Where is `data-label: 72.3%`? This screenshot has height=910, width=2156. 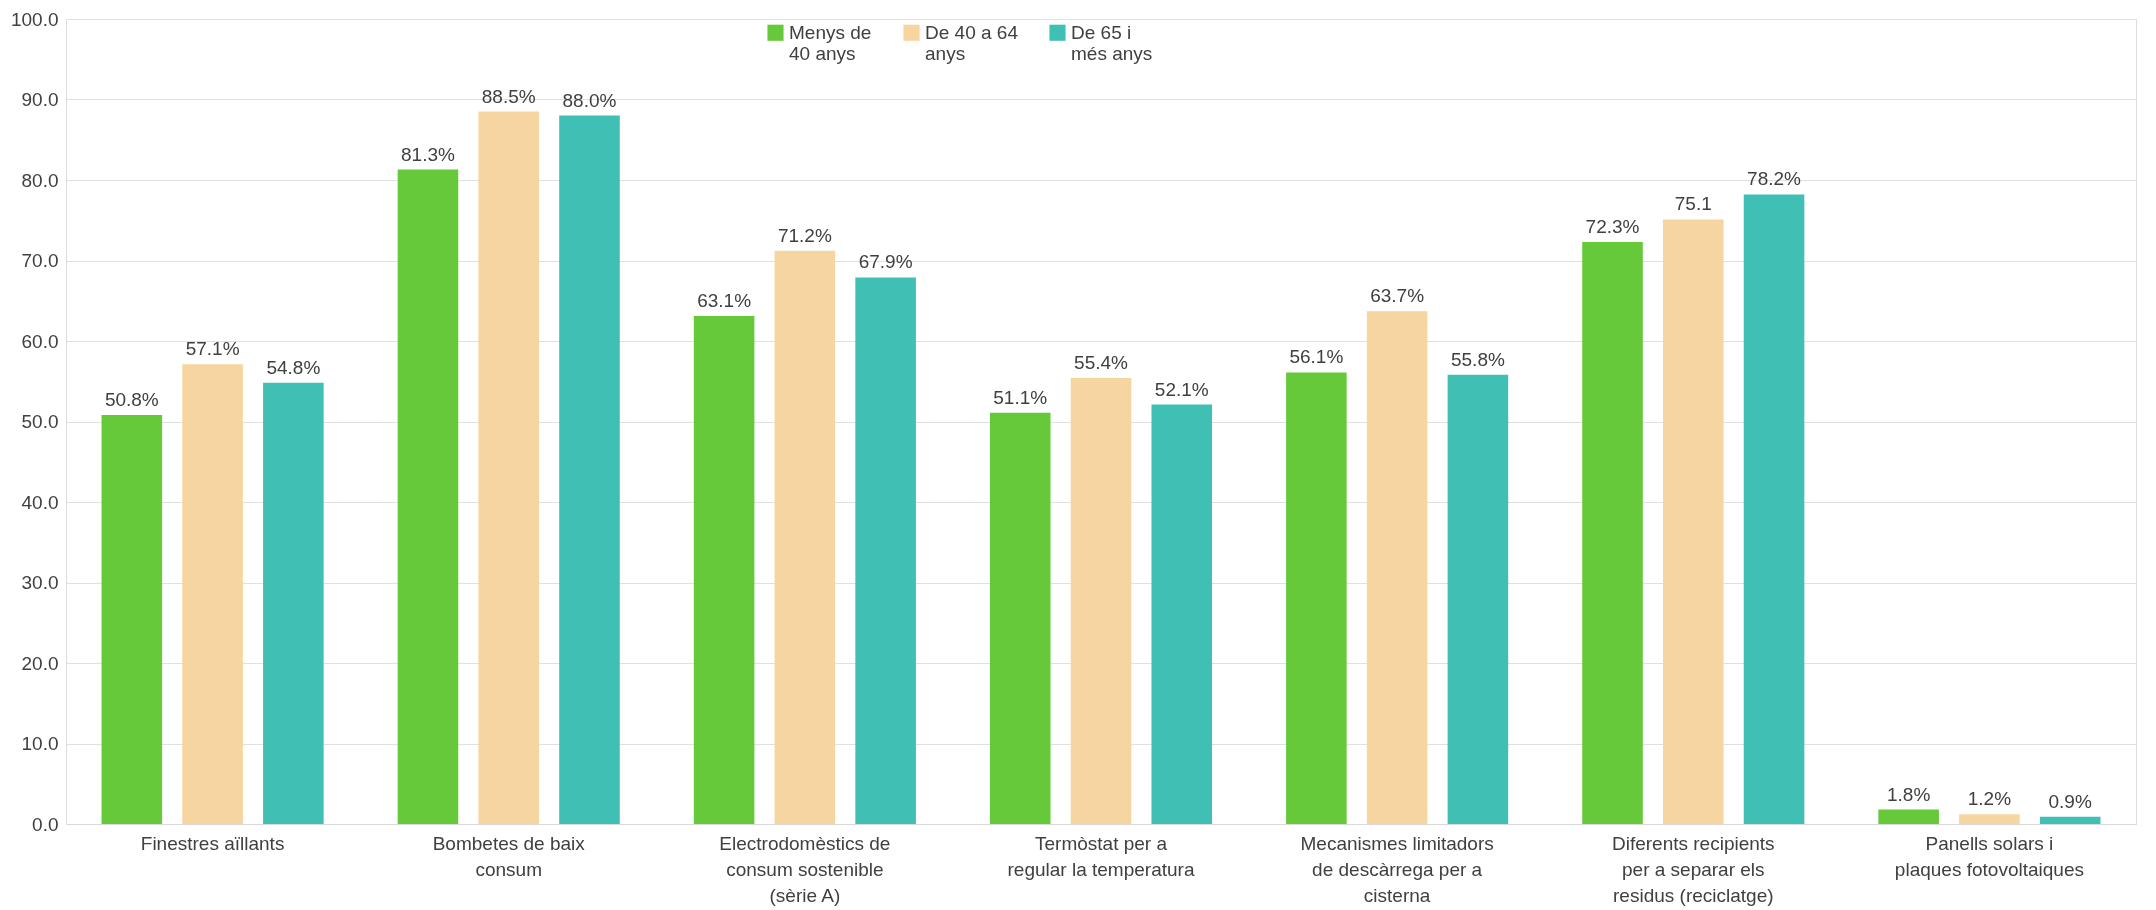 data-label: 72.3% is located at coordinates (1612, 226).